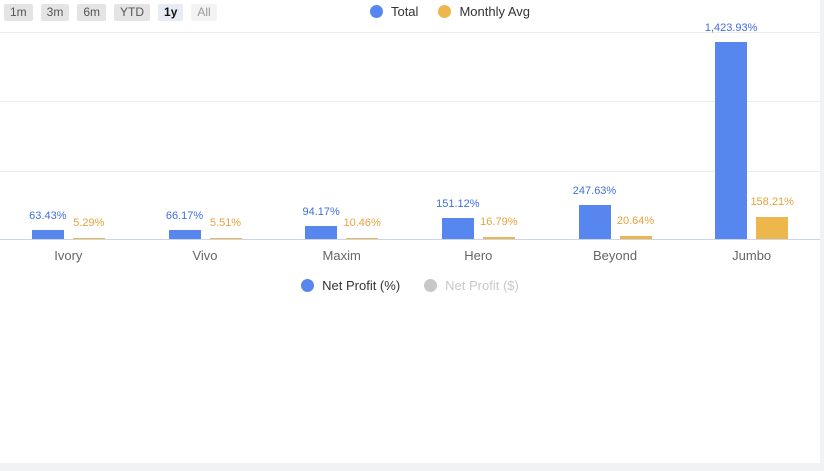 This screenshot has height=471, width=824. Describe the element at coordinates (772, 202) in the screenshot. I see `value-label-monthly-avg-jumbo: 158.21%` at that location.